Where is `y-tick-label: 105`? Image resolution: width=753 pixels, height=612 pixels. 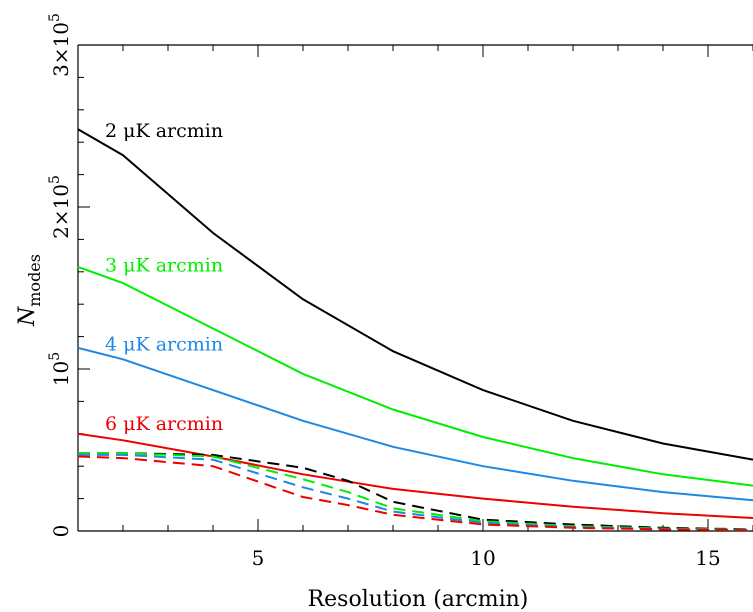 y-tick-label: 105 is located at coordinates (60, 369).